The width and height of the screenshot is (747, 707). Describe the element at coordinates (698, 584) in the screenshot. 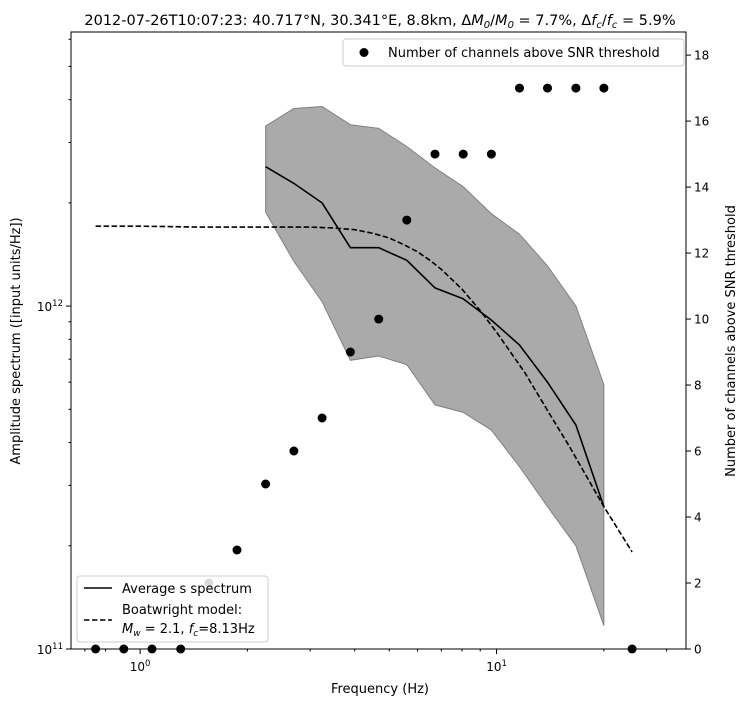

I see `y-right-tick-label: 2` at that location.